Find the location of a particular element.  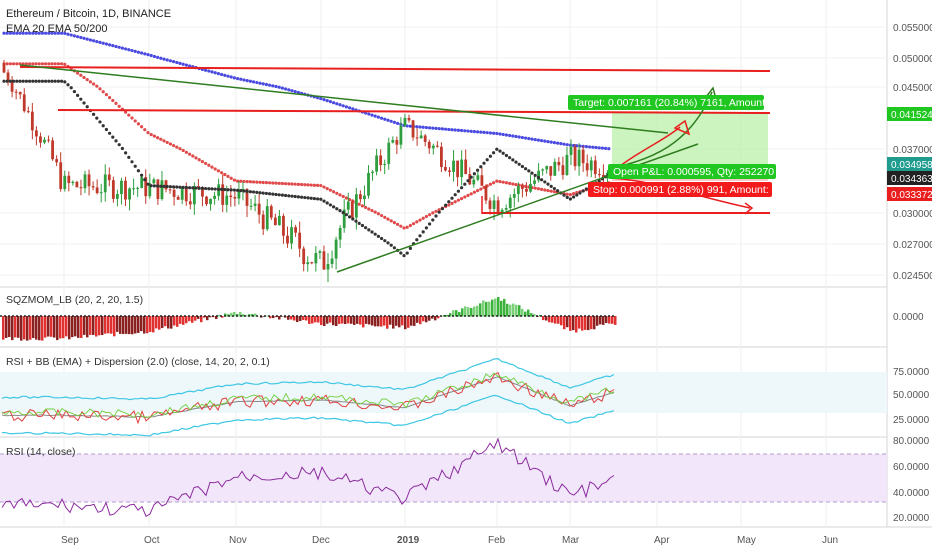

red-level-mid is located at coordinates (414, 111).